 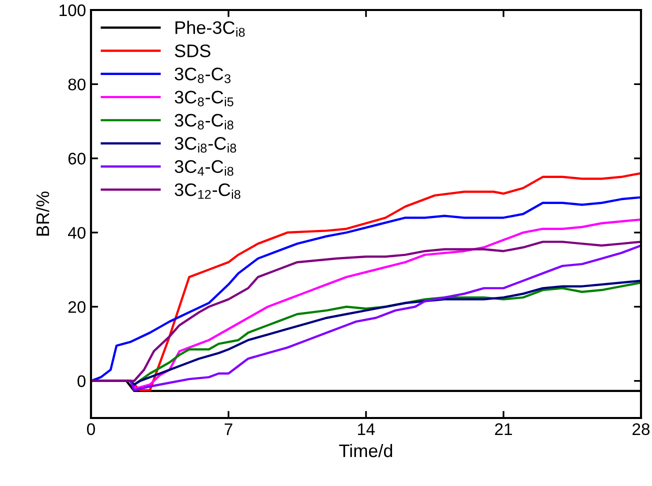 I want to click on legend-label: 3C$_{12}$-C$_{i8}$, so click(x=207, y=191).